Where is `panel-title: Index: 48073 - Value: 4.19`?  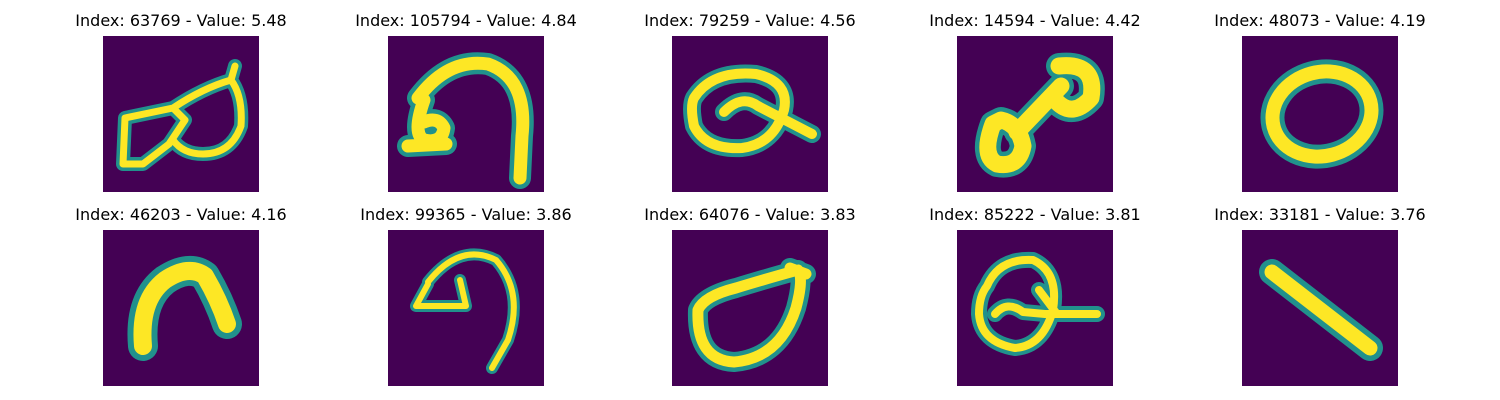
panel-title: Index: 48073 - Value: 4.19 is located at coordinates (1320, 20).